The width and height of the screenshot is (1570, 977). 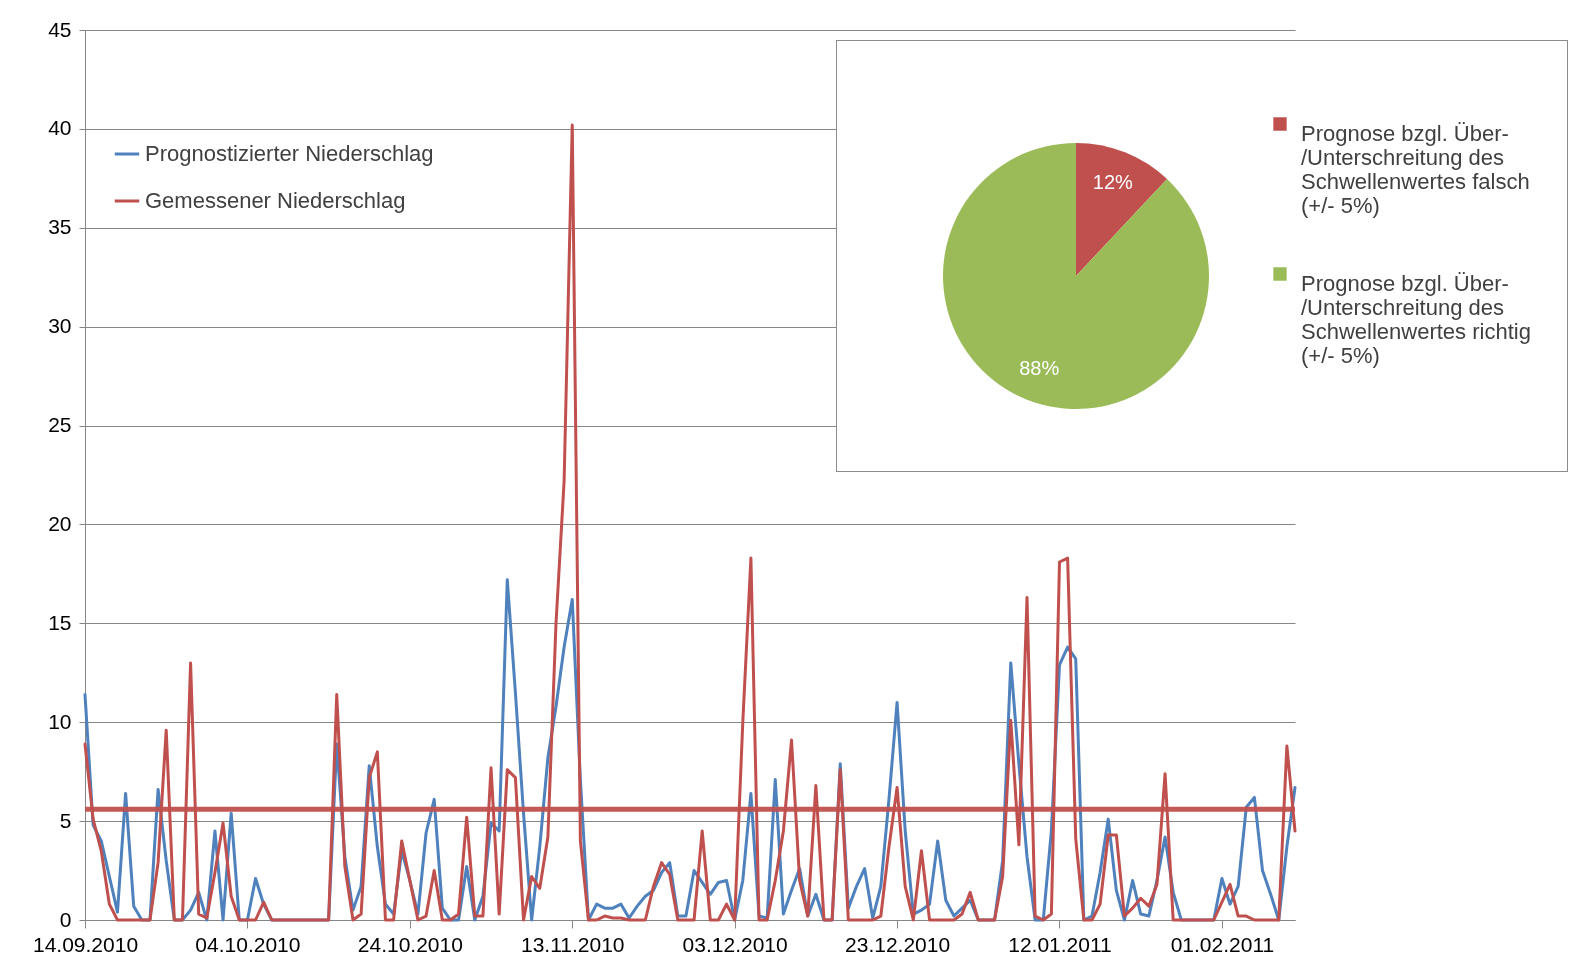 I want to click on y-tick-label: 10, so click(x=60, y=721).